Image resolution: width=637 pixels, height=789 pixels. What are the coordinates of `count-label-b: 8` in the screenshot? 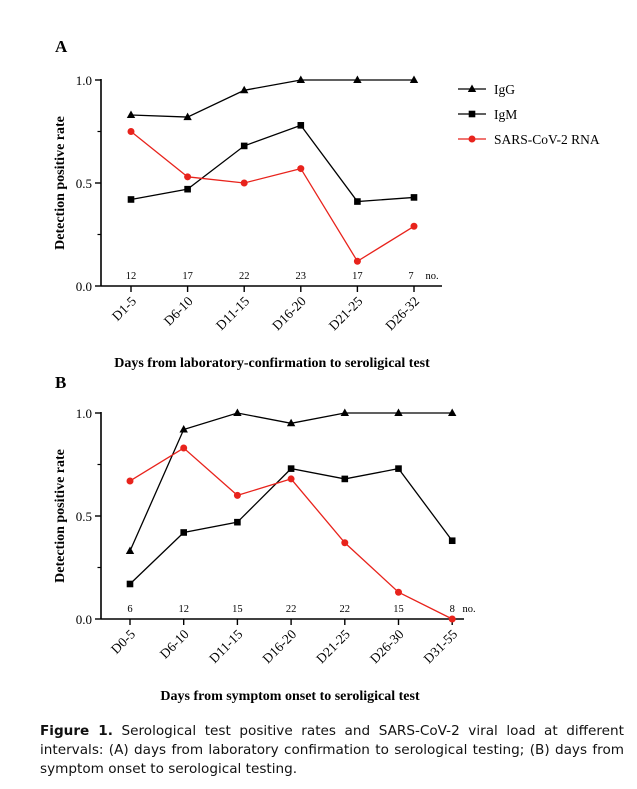 It's located at (452, 609).